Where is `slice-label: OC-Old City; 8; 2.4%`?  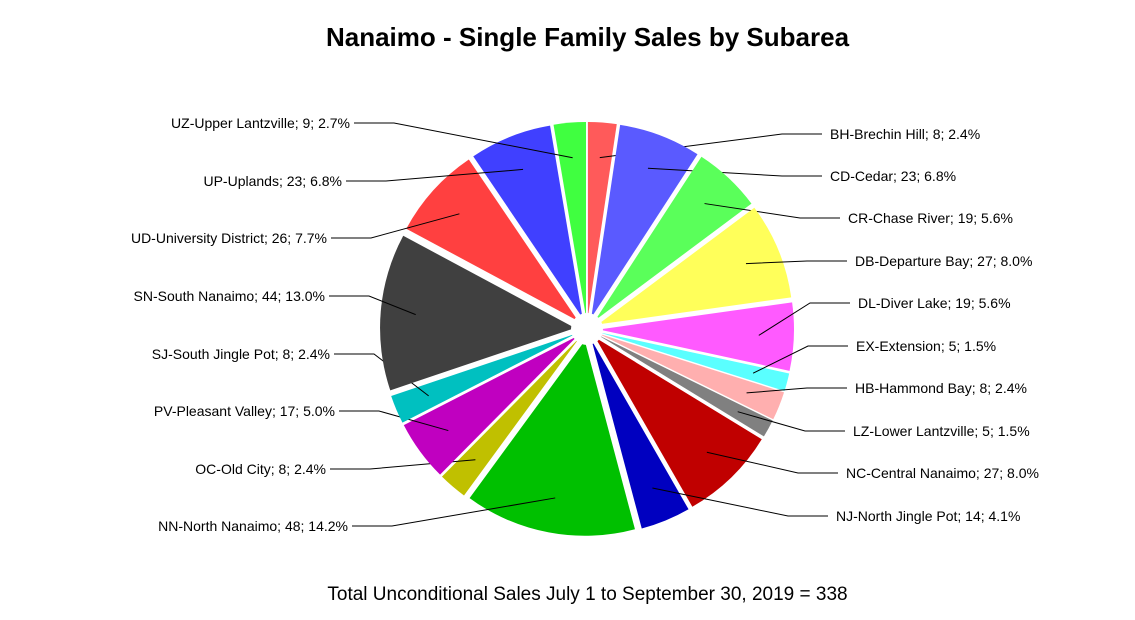 slice-label: OC-Old City; 8; 2.4% is located at coordinates (260, 469).